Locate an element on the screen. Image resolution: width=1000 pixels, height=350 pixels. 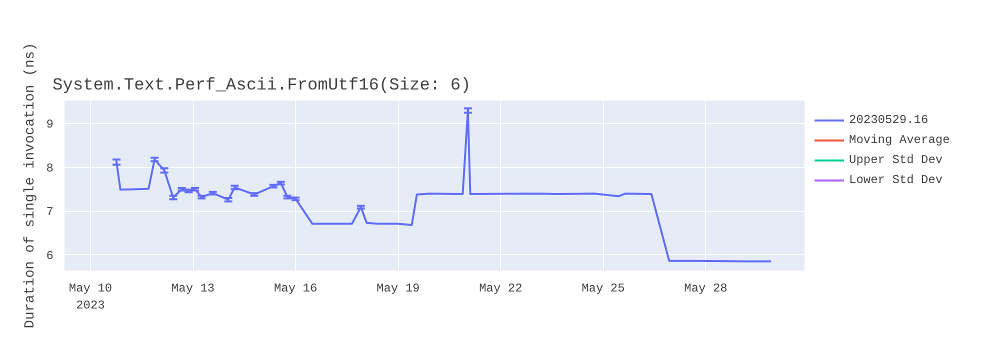
legend-label: Upper Std Dev is located at coordinates (896, 160).